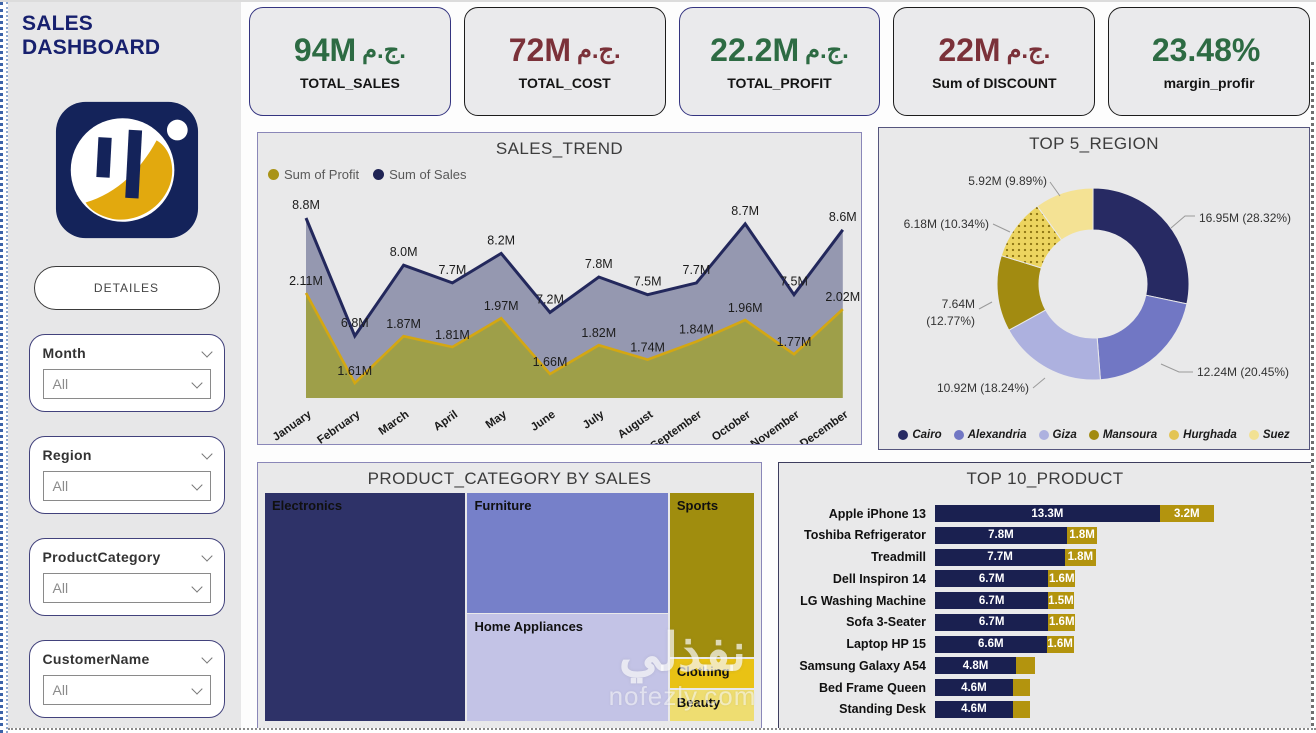  I want to click on product-row-lg-washing-machine: LG Washing Machine 6.7M 1.5M, so click(1042, 601).